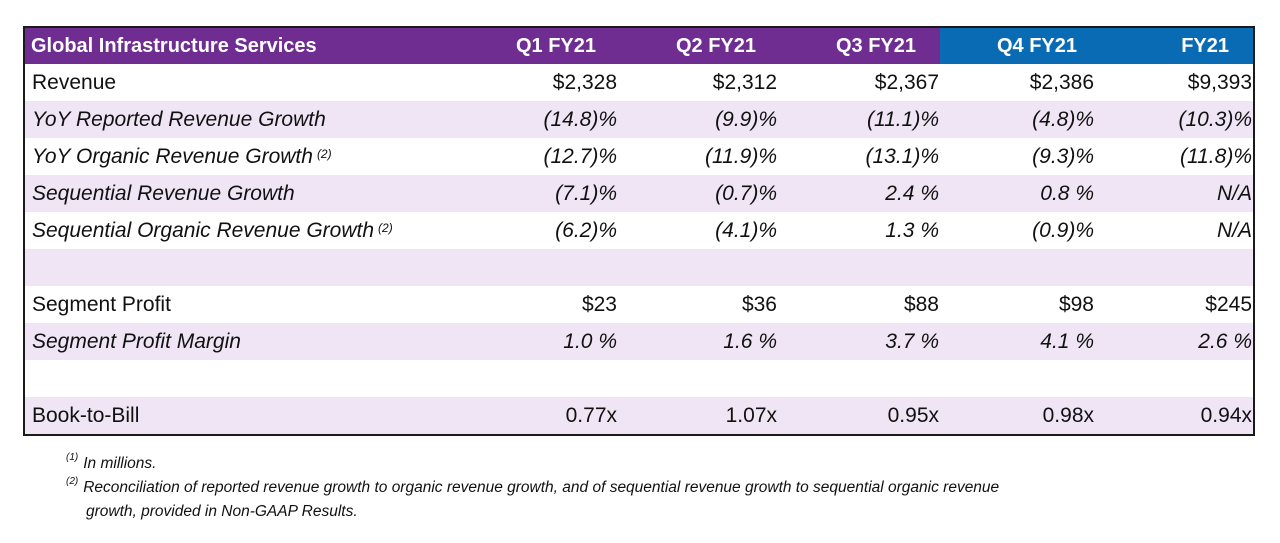 The image size is (1280, 543). Describe the element at coordinates (1067, 193) in the screenshot. I see `cell-q4: 0.8 %` at that location.